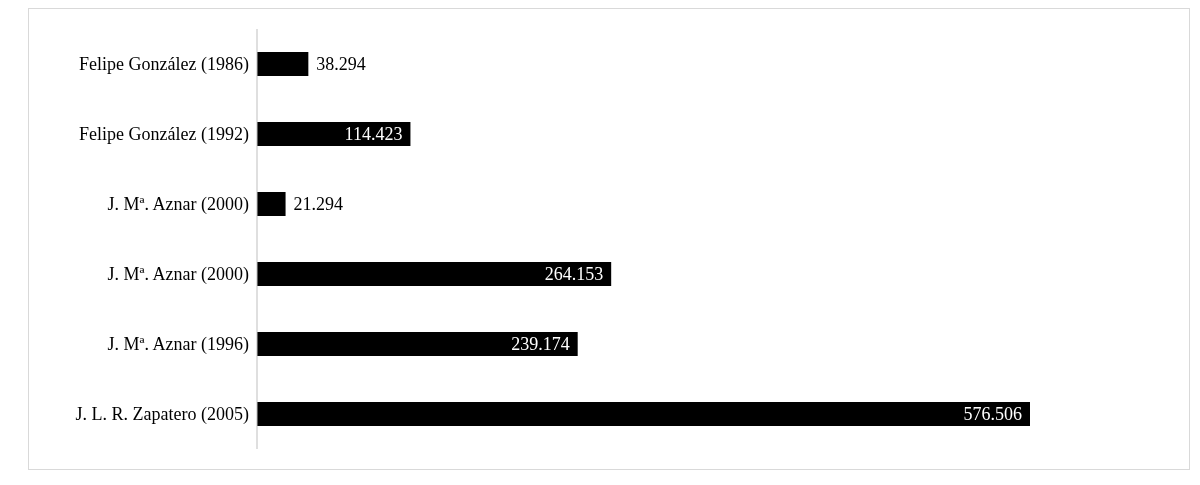 This screenshot has width=1200, height=485. Describe the element at coordinates (178, 345) in the screenshot. I see `y-tick-label: J. Mª. Aznar (1996)` at that location.